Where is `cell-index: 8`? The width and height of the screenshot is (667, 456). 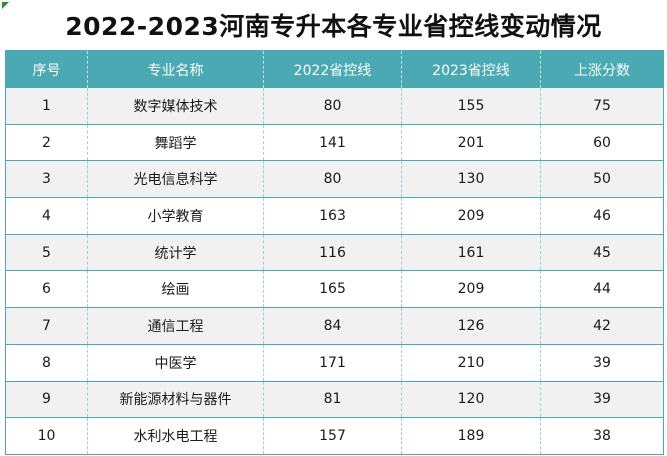
cell-index: 8 is located at coordinates (46, 363).